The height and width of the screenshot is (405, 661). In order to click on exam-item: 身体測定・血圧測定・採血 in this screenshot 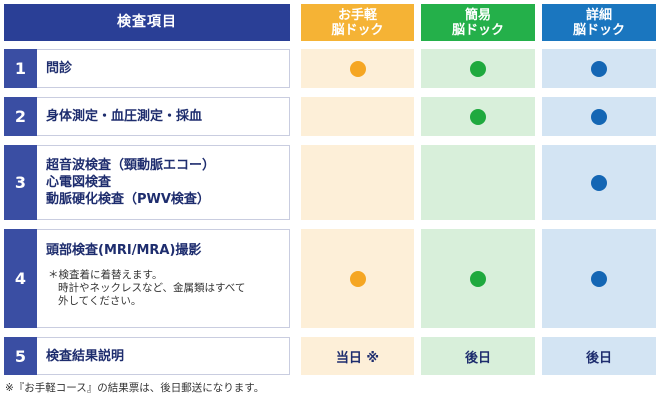, I will do `click(163, 116)`.